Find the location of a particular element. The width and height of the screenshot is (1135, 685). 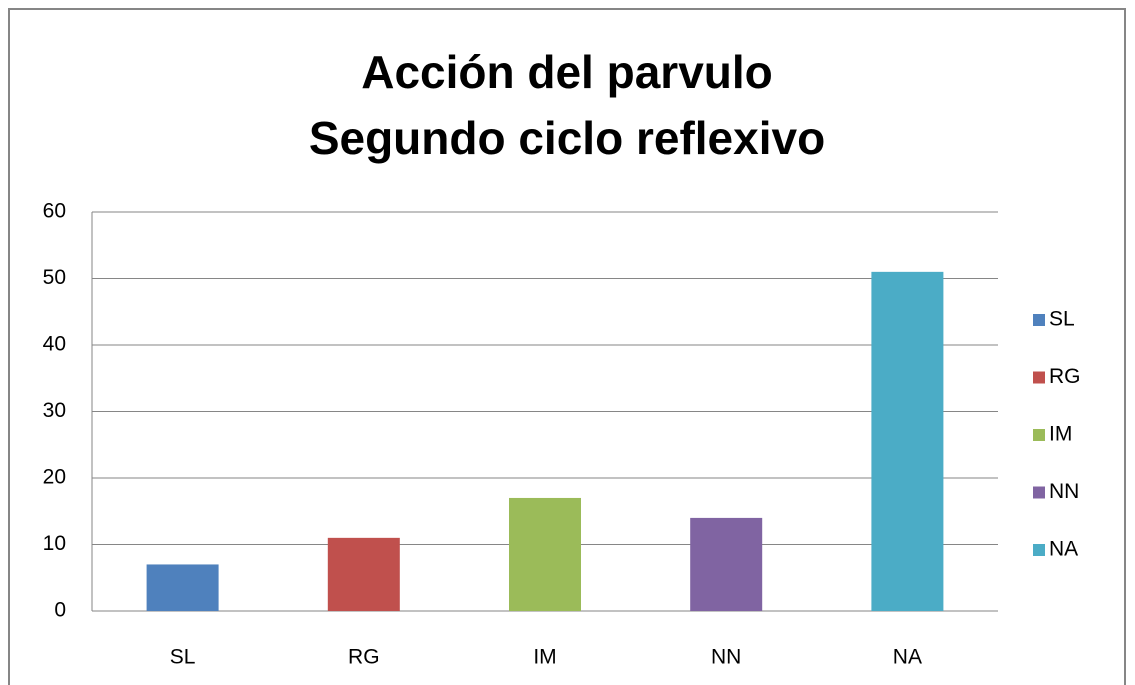

legend-label: RG is located at coordinates (1065, 376).